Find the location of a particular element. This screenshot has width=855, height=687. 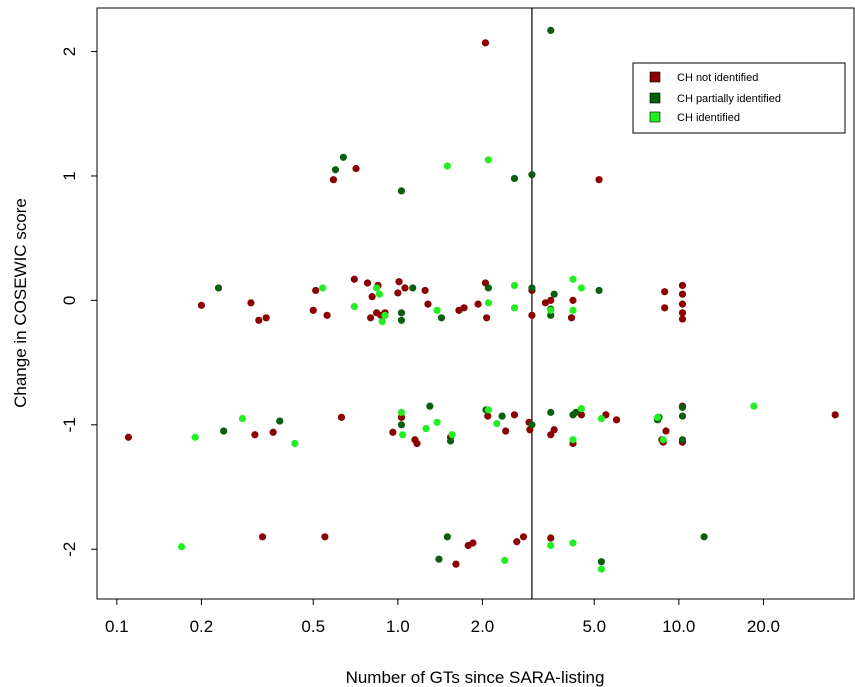

y-axis-title: Change in COSEWIC score is located at coordinates (20, 303).